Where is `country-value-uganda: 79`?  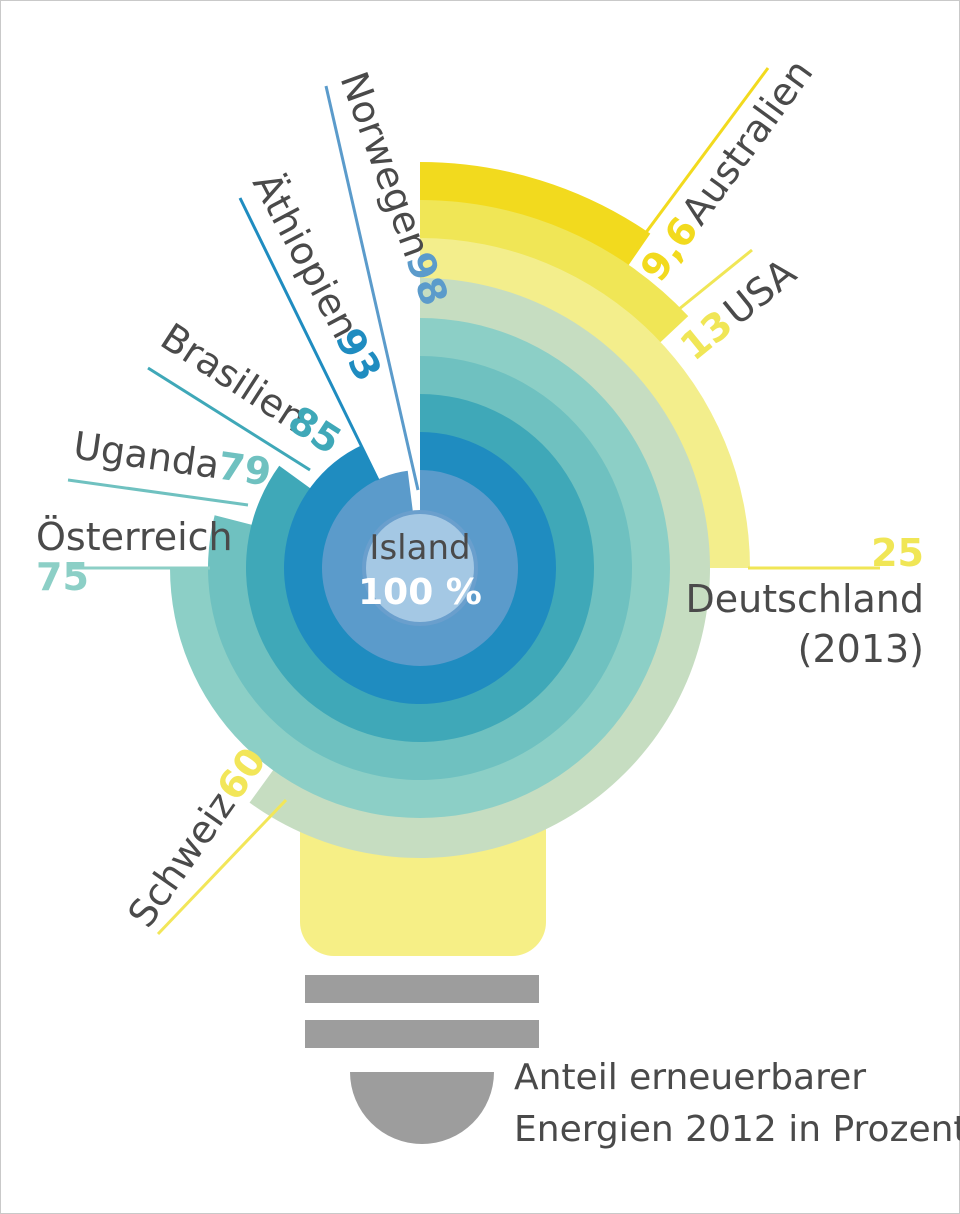
country-value-uganda: 79 is located at coordinates (244, 469).